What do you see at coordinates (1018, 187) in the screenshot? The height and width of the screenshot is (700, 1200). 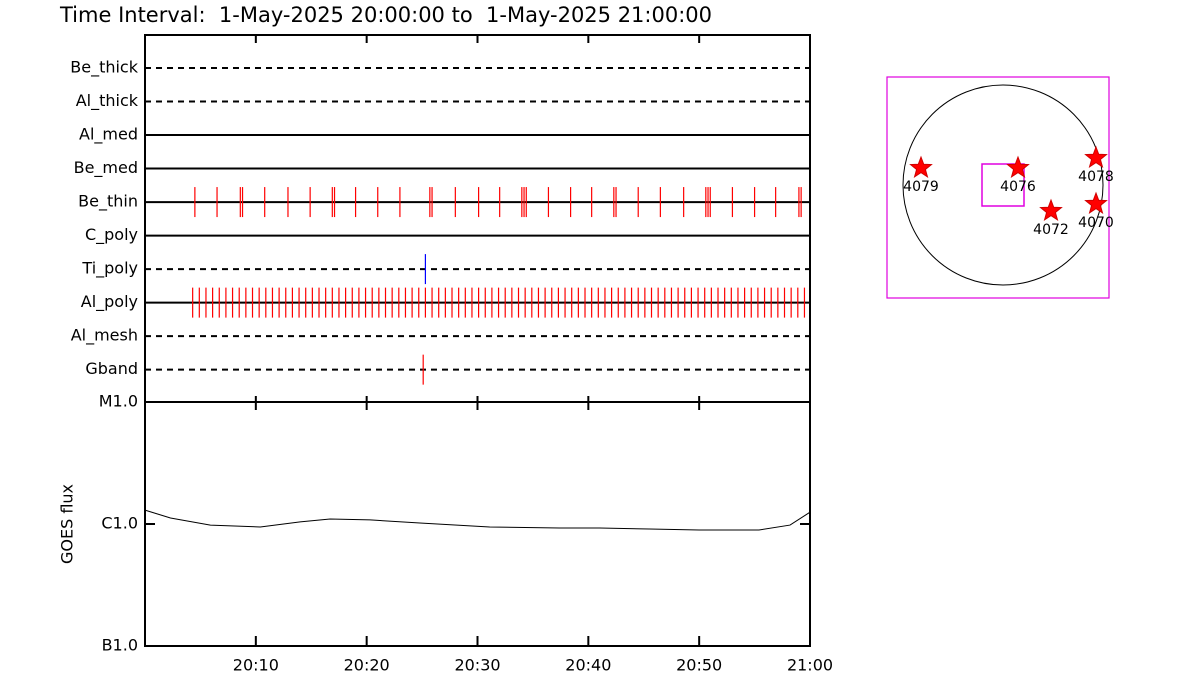 I see `region-label: 4076` at bounding box center [1018, 187].